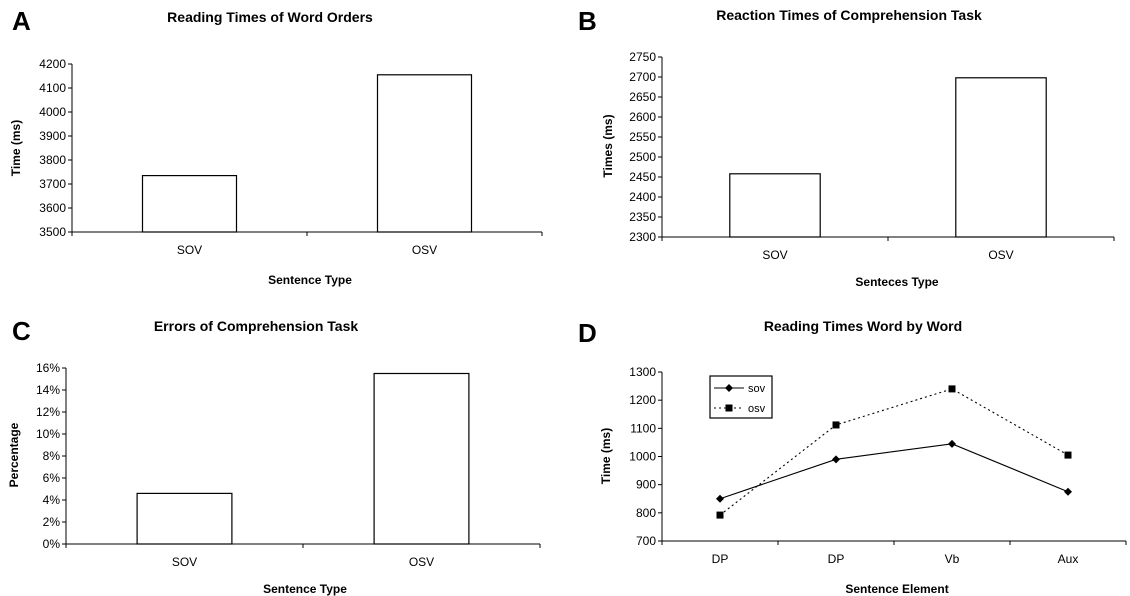  I want to click on y-tick-label: 3500, so click(52, 232).